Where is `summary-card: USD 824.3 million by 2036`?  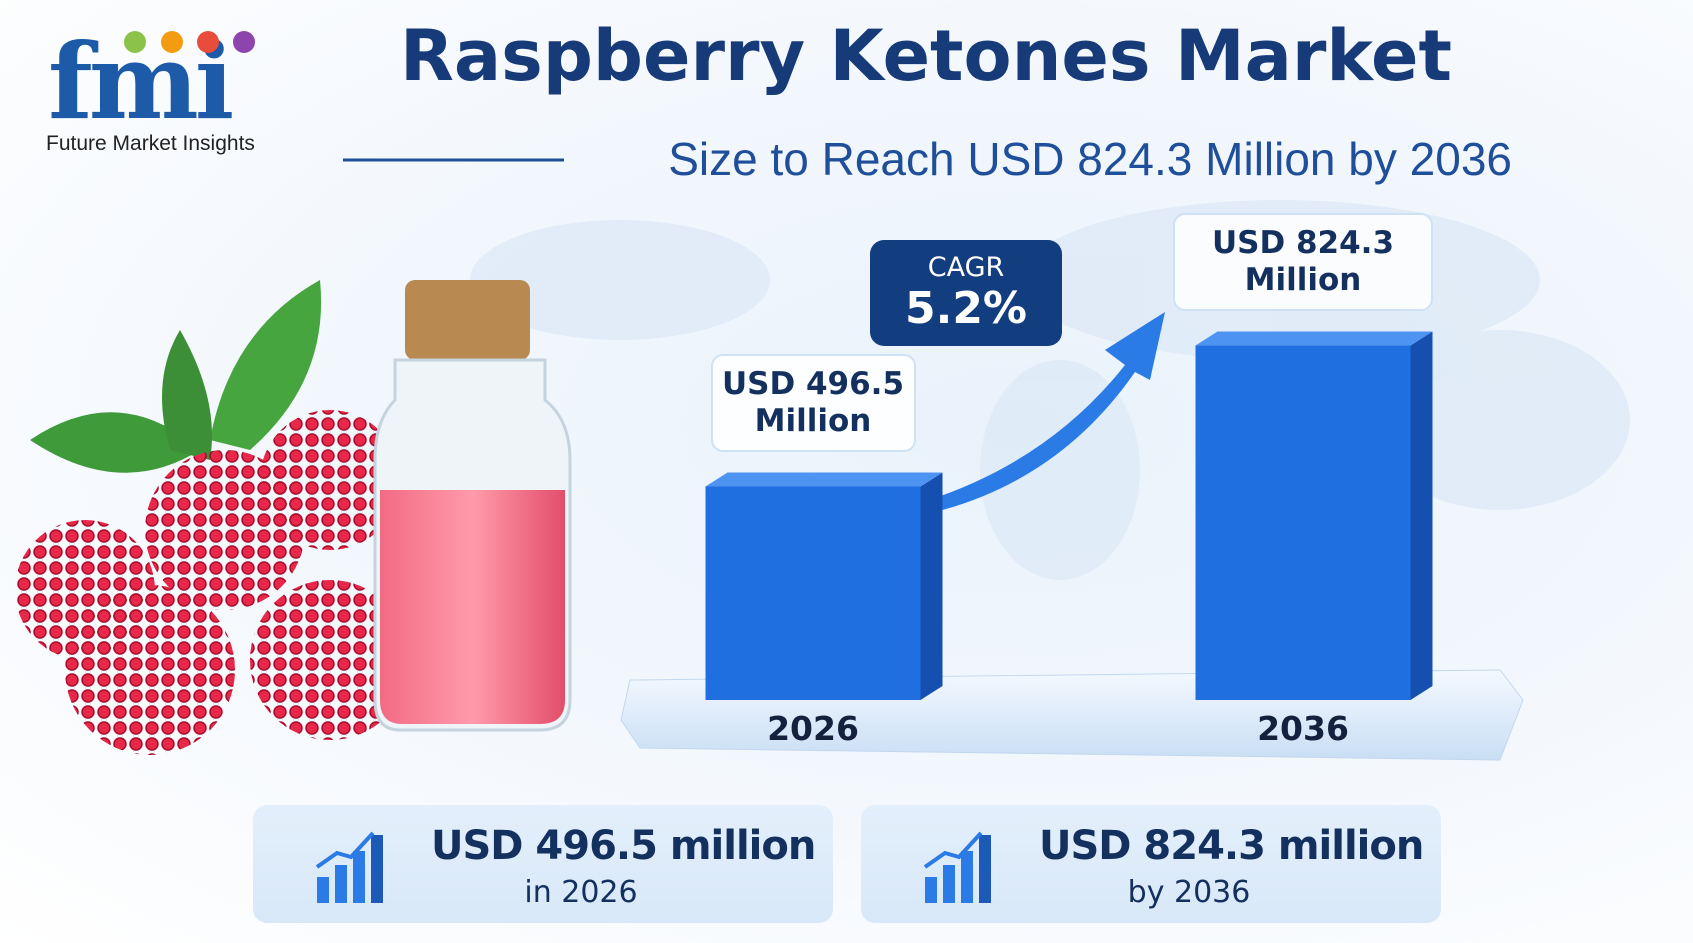 summary-card: USD 824.3 million by 2036 is located at coordinates (1151, 864).